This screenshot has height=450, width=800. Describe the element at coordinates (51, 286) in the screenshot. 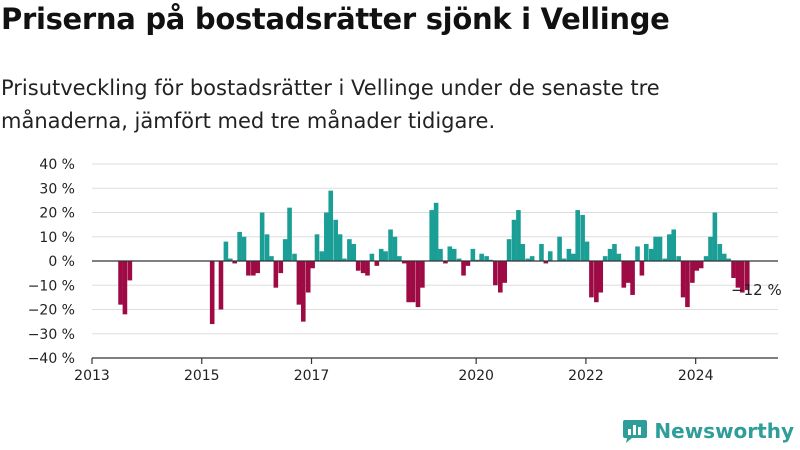

I see `y-tick-label: −10 %` at that location.